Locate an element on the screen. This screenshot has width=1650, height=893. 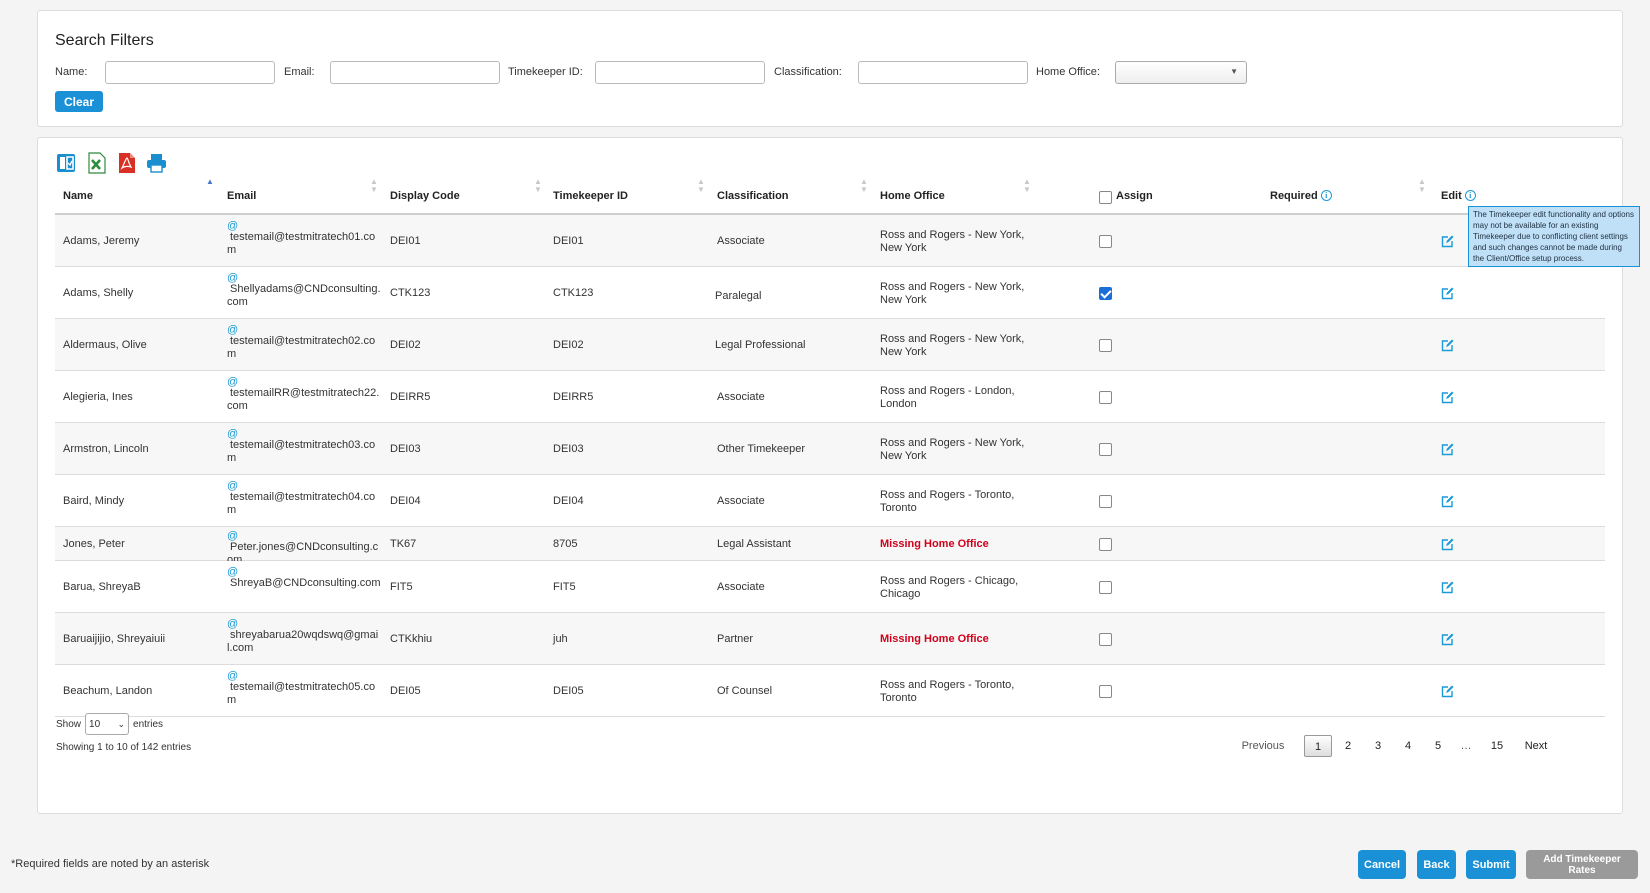
entries-per-page-select: 10 ⌄ is located at coordinates (107, 724).